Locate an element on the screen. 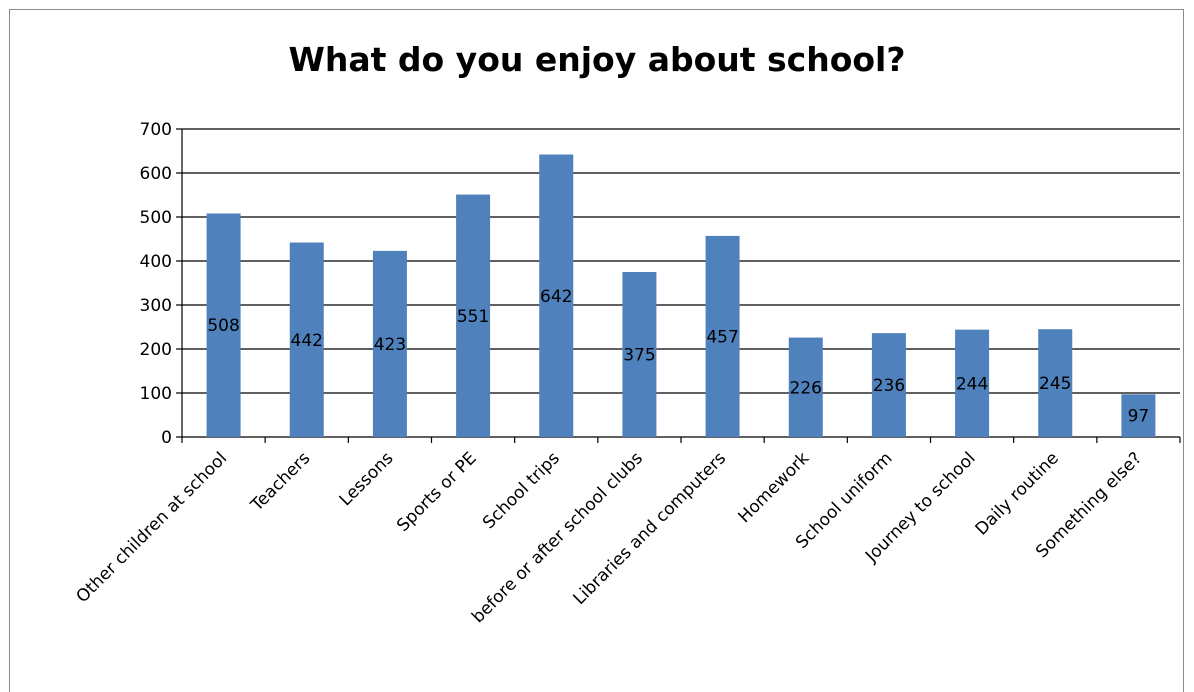 The width and height of the screenshot is (1194, 692). data-label: 457 is located at coordinates (722, 337).